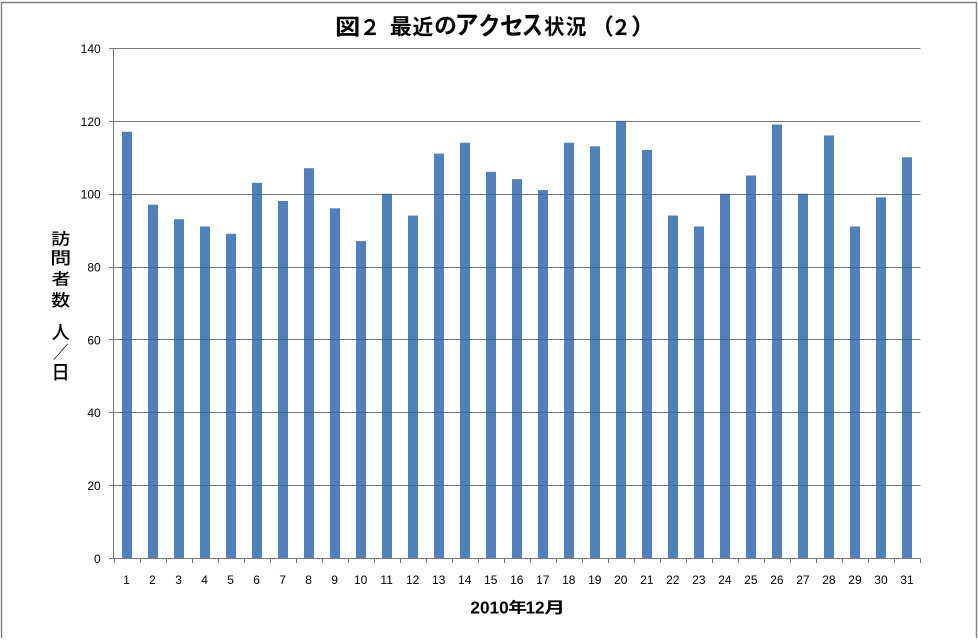  Describe the element at coordinates (647, 580) in the screenshot. I see `svg-text: 21` at that location.